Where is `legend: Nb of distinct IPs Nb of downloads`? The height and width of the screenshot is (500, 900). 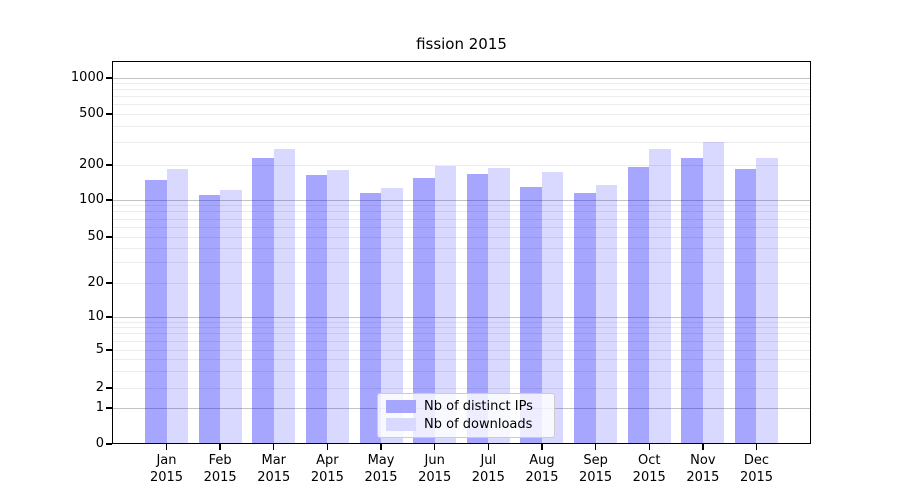 legend: Nb of distinct IPs Nb of downloads is located at coordinates (466, 415).